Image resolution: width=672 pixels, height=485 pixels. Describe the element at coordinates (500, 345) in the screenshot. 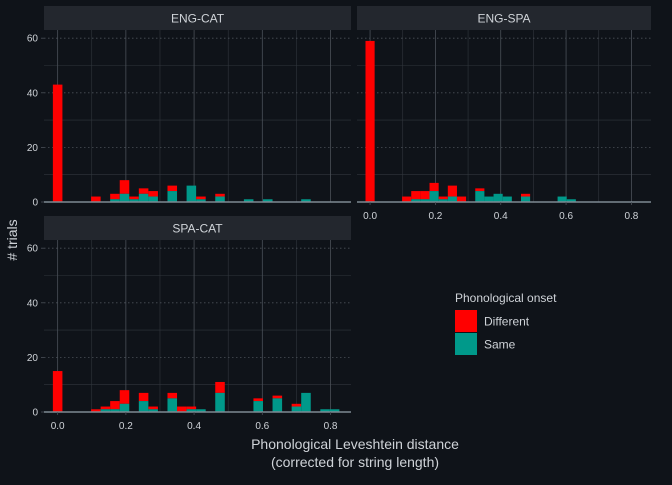

I see `legend-label: Same` at that location.